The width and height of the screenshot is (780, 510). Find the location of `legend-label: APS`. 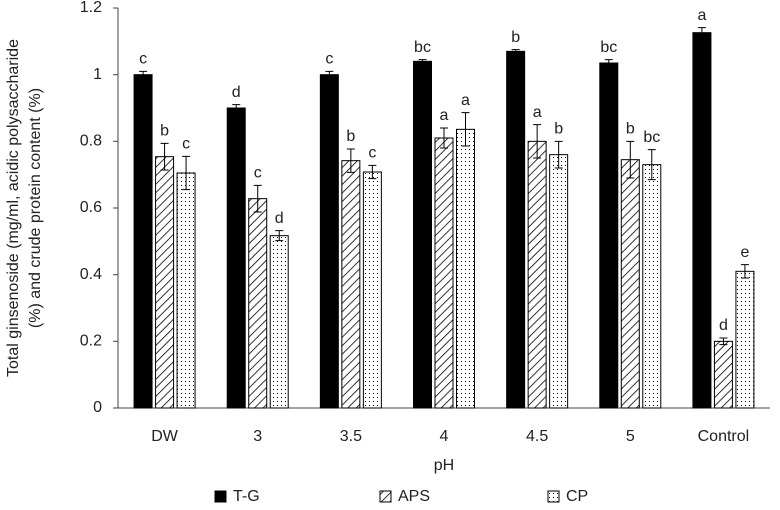

legend-label: APS is located at coordinates (414, 496).